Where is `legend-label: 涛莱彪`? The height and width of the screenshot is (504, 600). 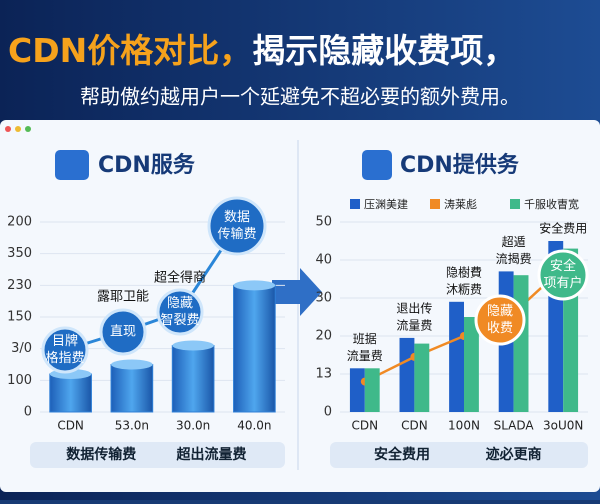 legend-label: 涛莱彪 is located at coordinates (460, 204).